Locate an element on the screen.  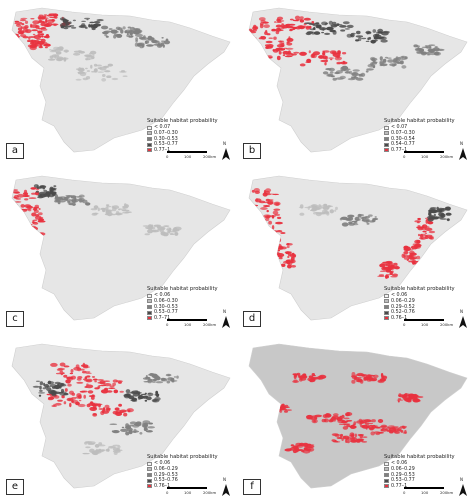
legend-row: < 0.07 is located at coordinates (188, 128).